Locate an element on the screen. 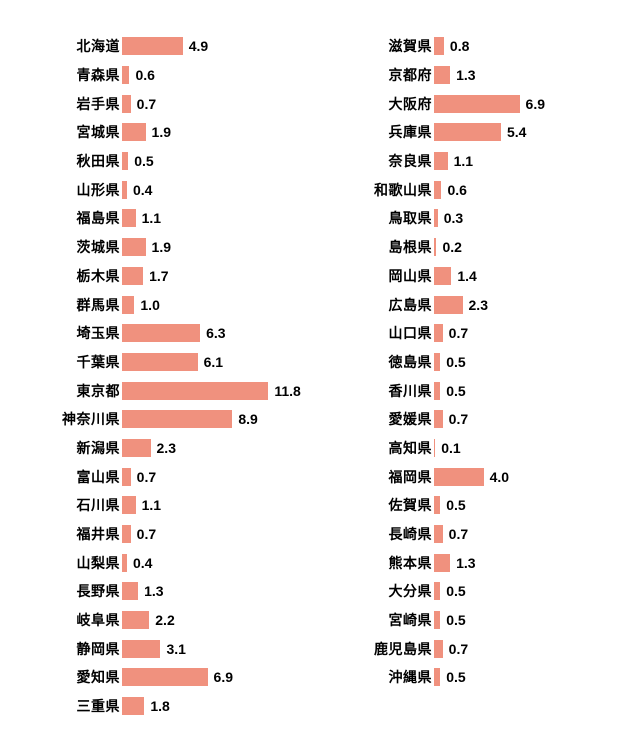  bar-row: 広島県 2.3 is located at coordinates (472, 304).